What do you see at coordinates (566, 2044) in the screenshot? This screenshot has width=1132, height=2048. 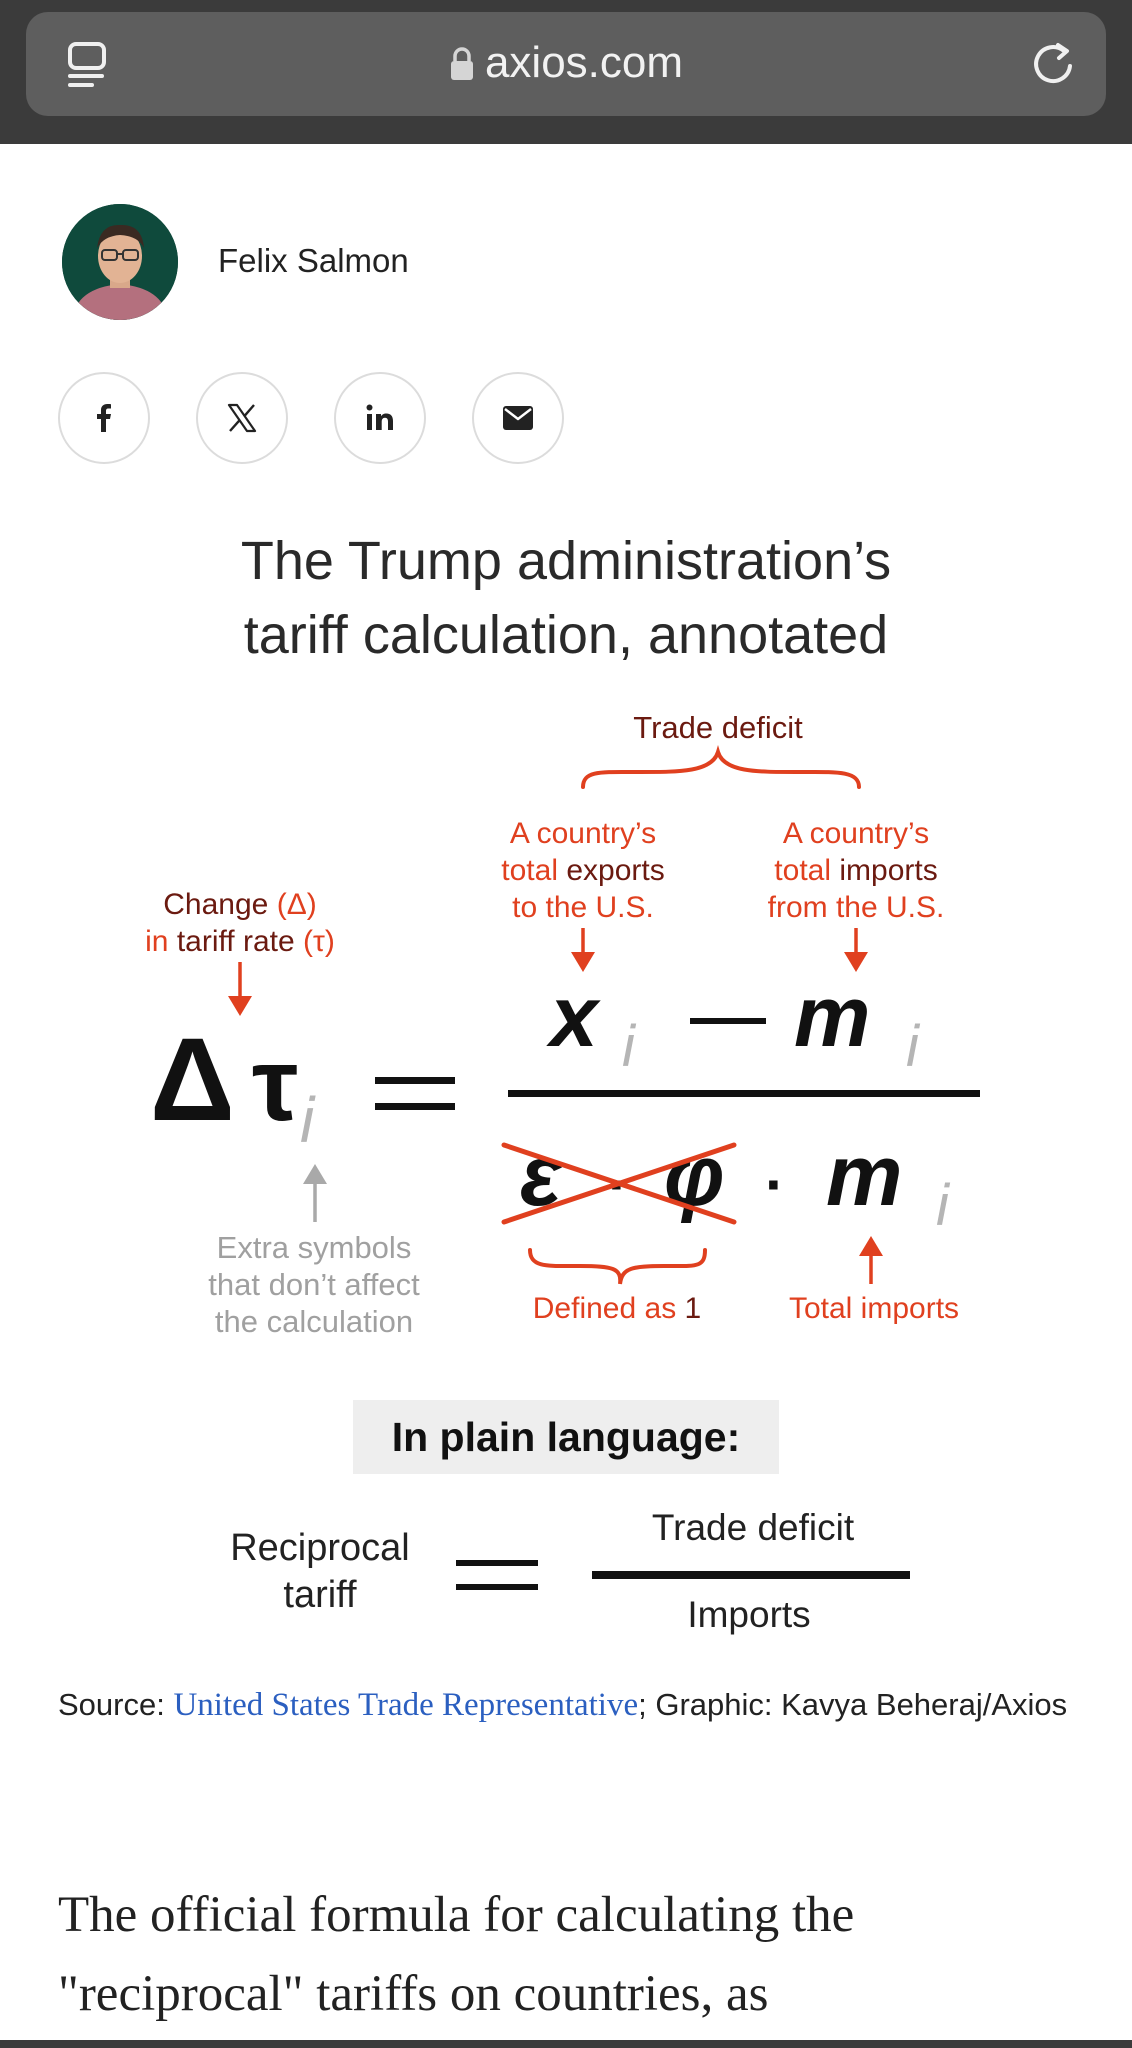 I see `bottom-toolbar-edge` at bounding box center [566, 2044].